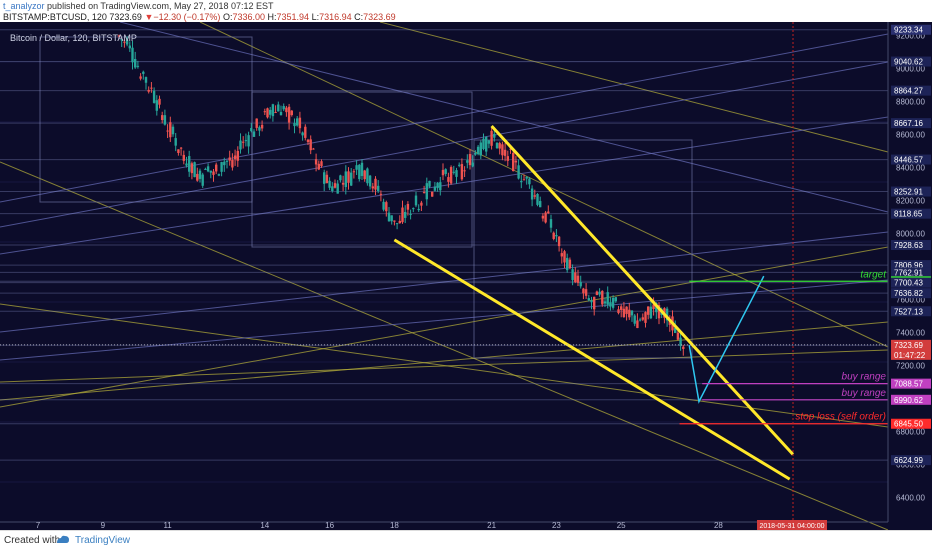 This screenshot has width=932, height=550. Describe the element at coordinates (908, 345) in the screenshot. I see `current-price-label: 7323.69` at that location.